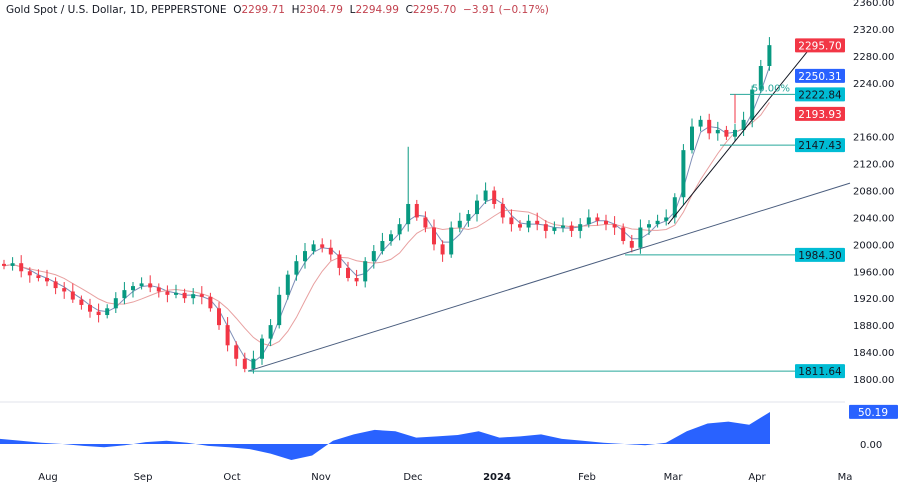 The width and height of the screenshot is (900, 483). Describe the element at coordinates (873, 380) in the screenshot. I see `price-tick-label: 1800.00` at that location.